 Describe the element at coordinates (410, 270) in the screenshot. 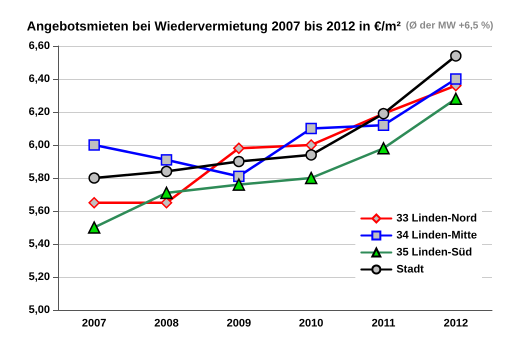

I see `legend-label: Stadt` at that location.